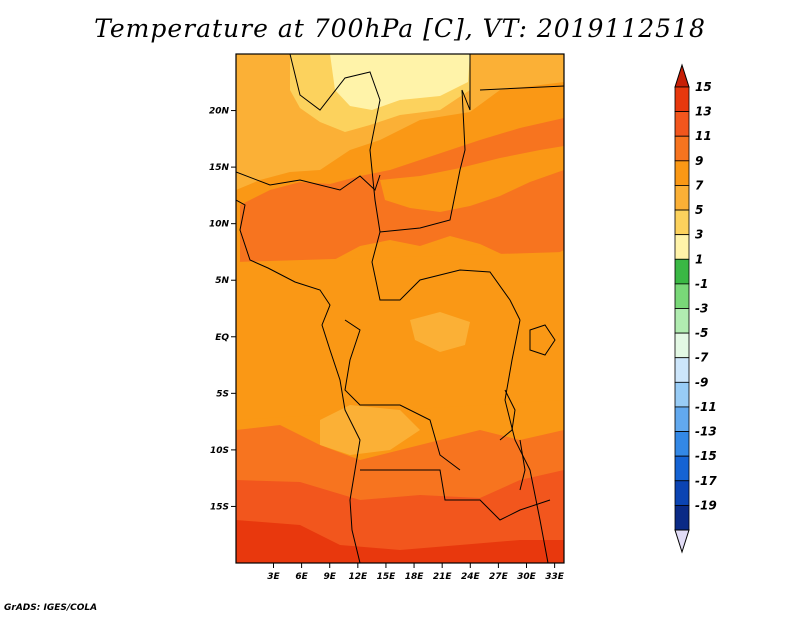  Describe the element at coordinates (702, 358) in the screenshot. I see `colorbar-label: -7` at that location.